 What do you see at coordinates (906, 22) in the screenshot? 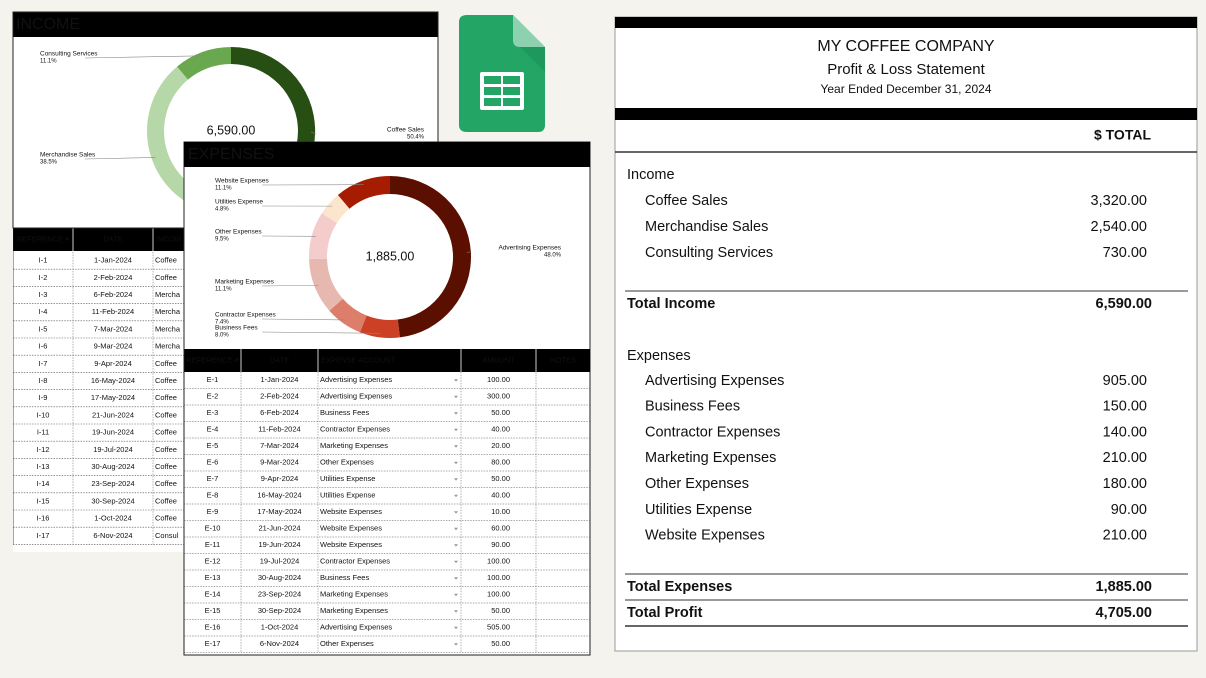
I see `top-bar` at bounding box center [906, 22].